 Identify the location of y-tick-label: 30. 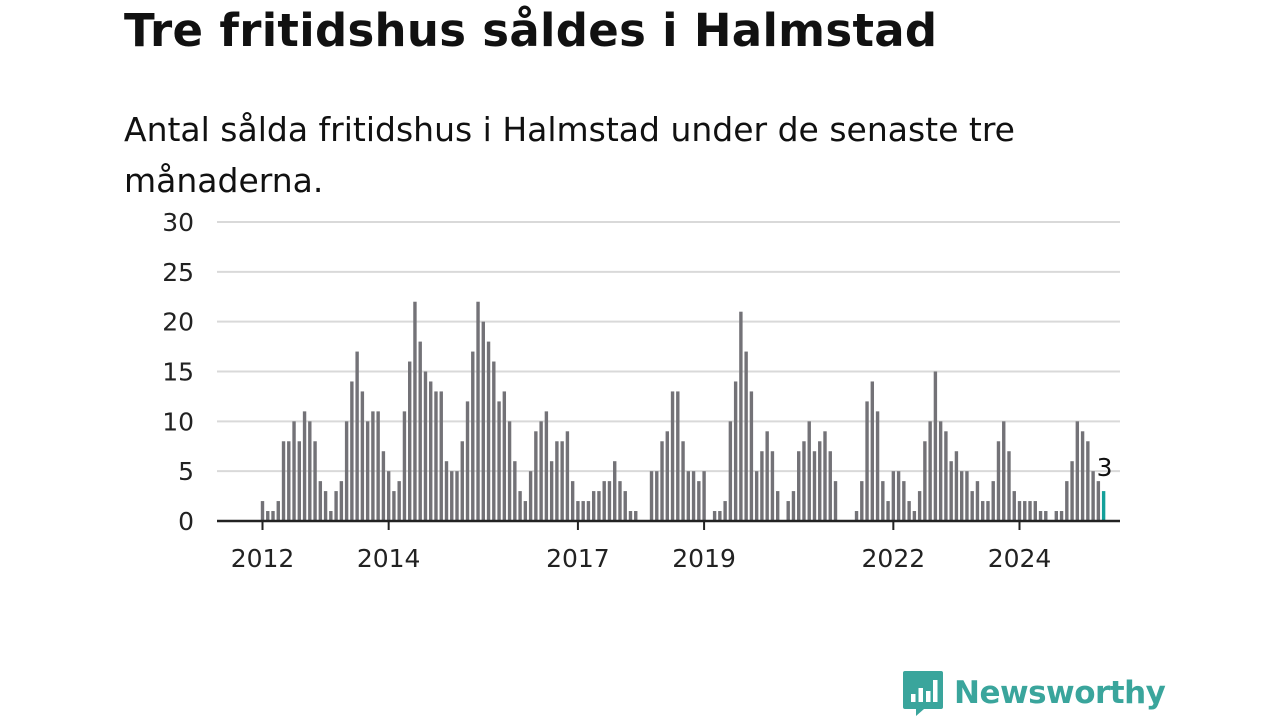
(178, 222).